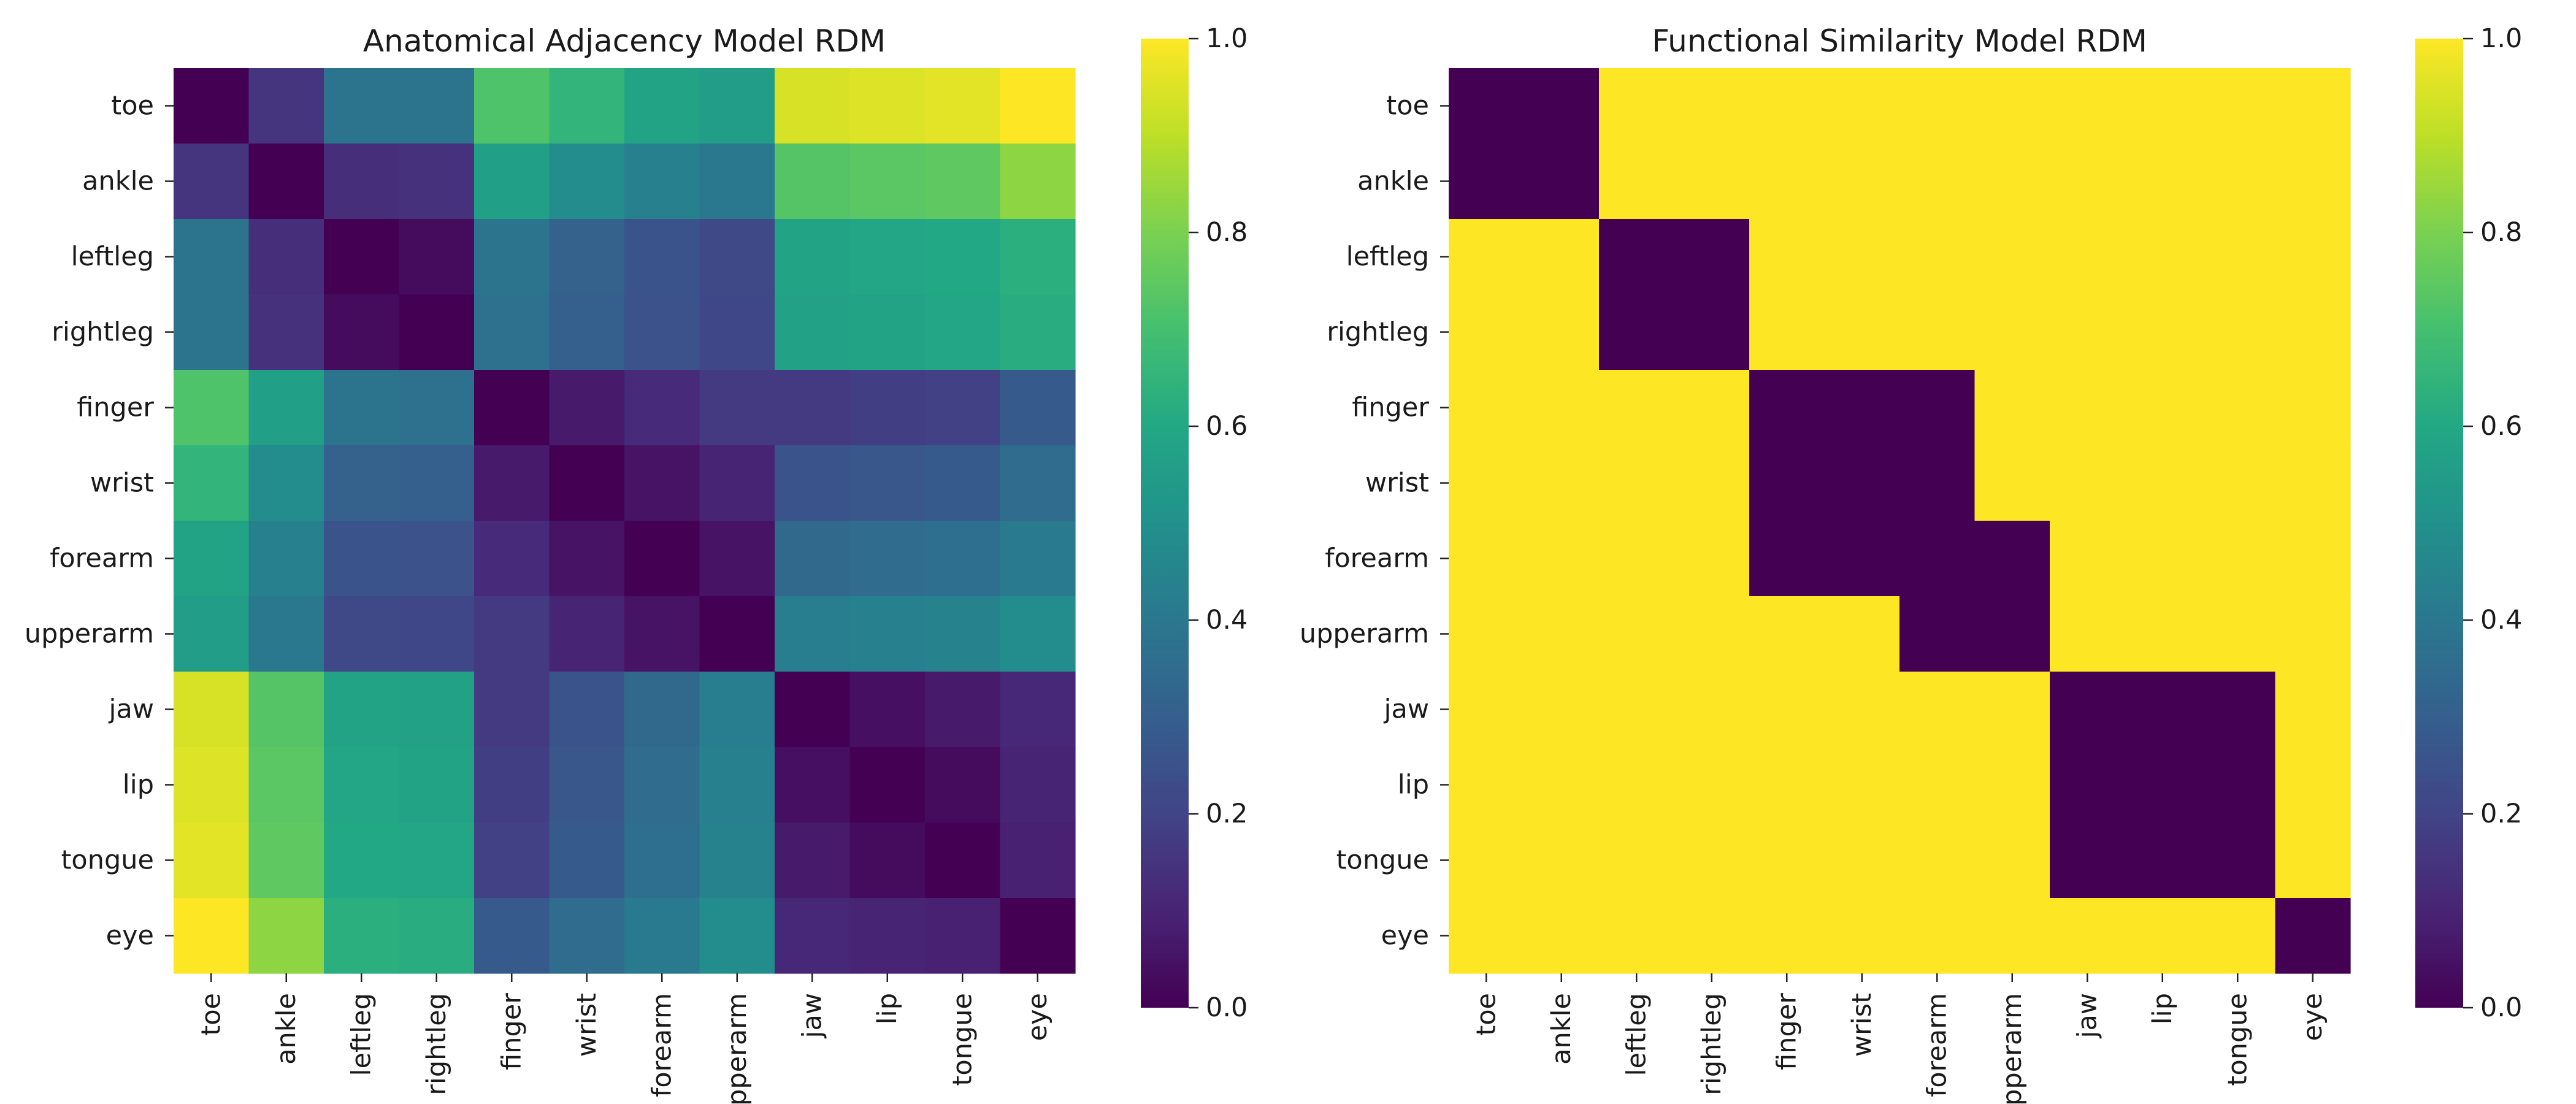 This screenshot has width=2576, height=1104. Describe the element at coordinates (1862, 1025) in the screenshot. I see `x-tick-label: wrist` at that location.